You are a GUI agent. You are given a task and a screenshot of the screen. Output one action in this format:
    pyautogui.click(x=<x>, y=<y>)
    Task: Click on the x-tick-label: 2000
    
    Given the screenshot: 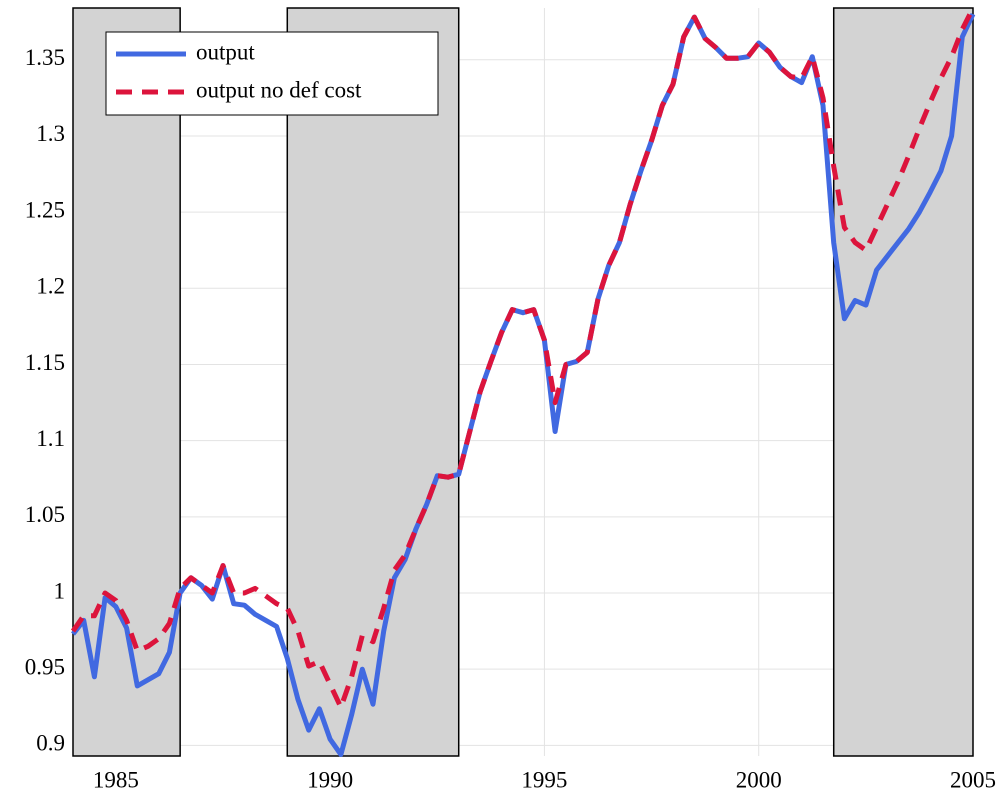 What is the action you would take?
    pyautogui.click(x=759, y=779)
    